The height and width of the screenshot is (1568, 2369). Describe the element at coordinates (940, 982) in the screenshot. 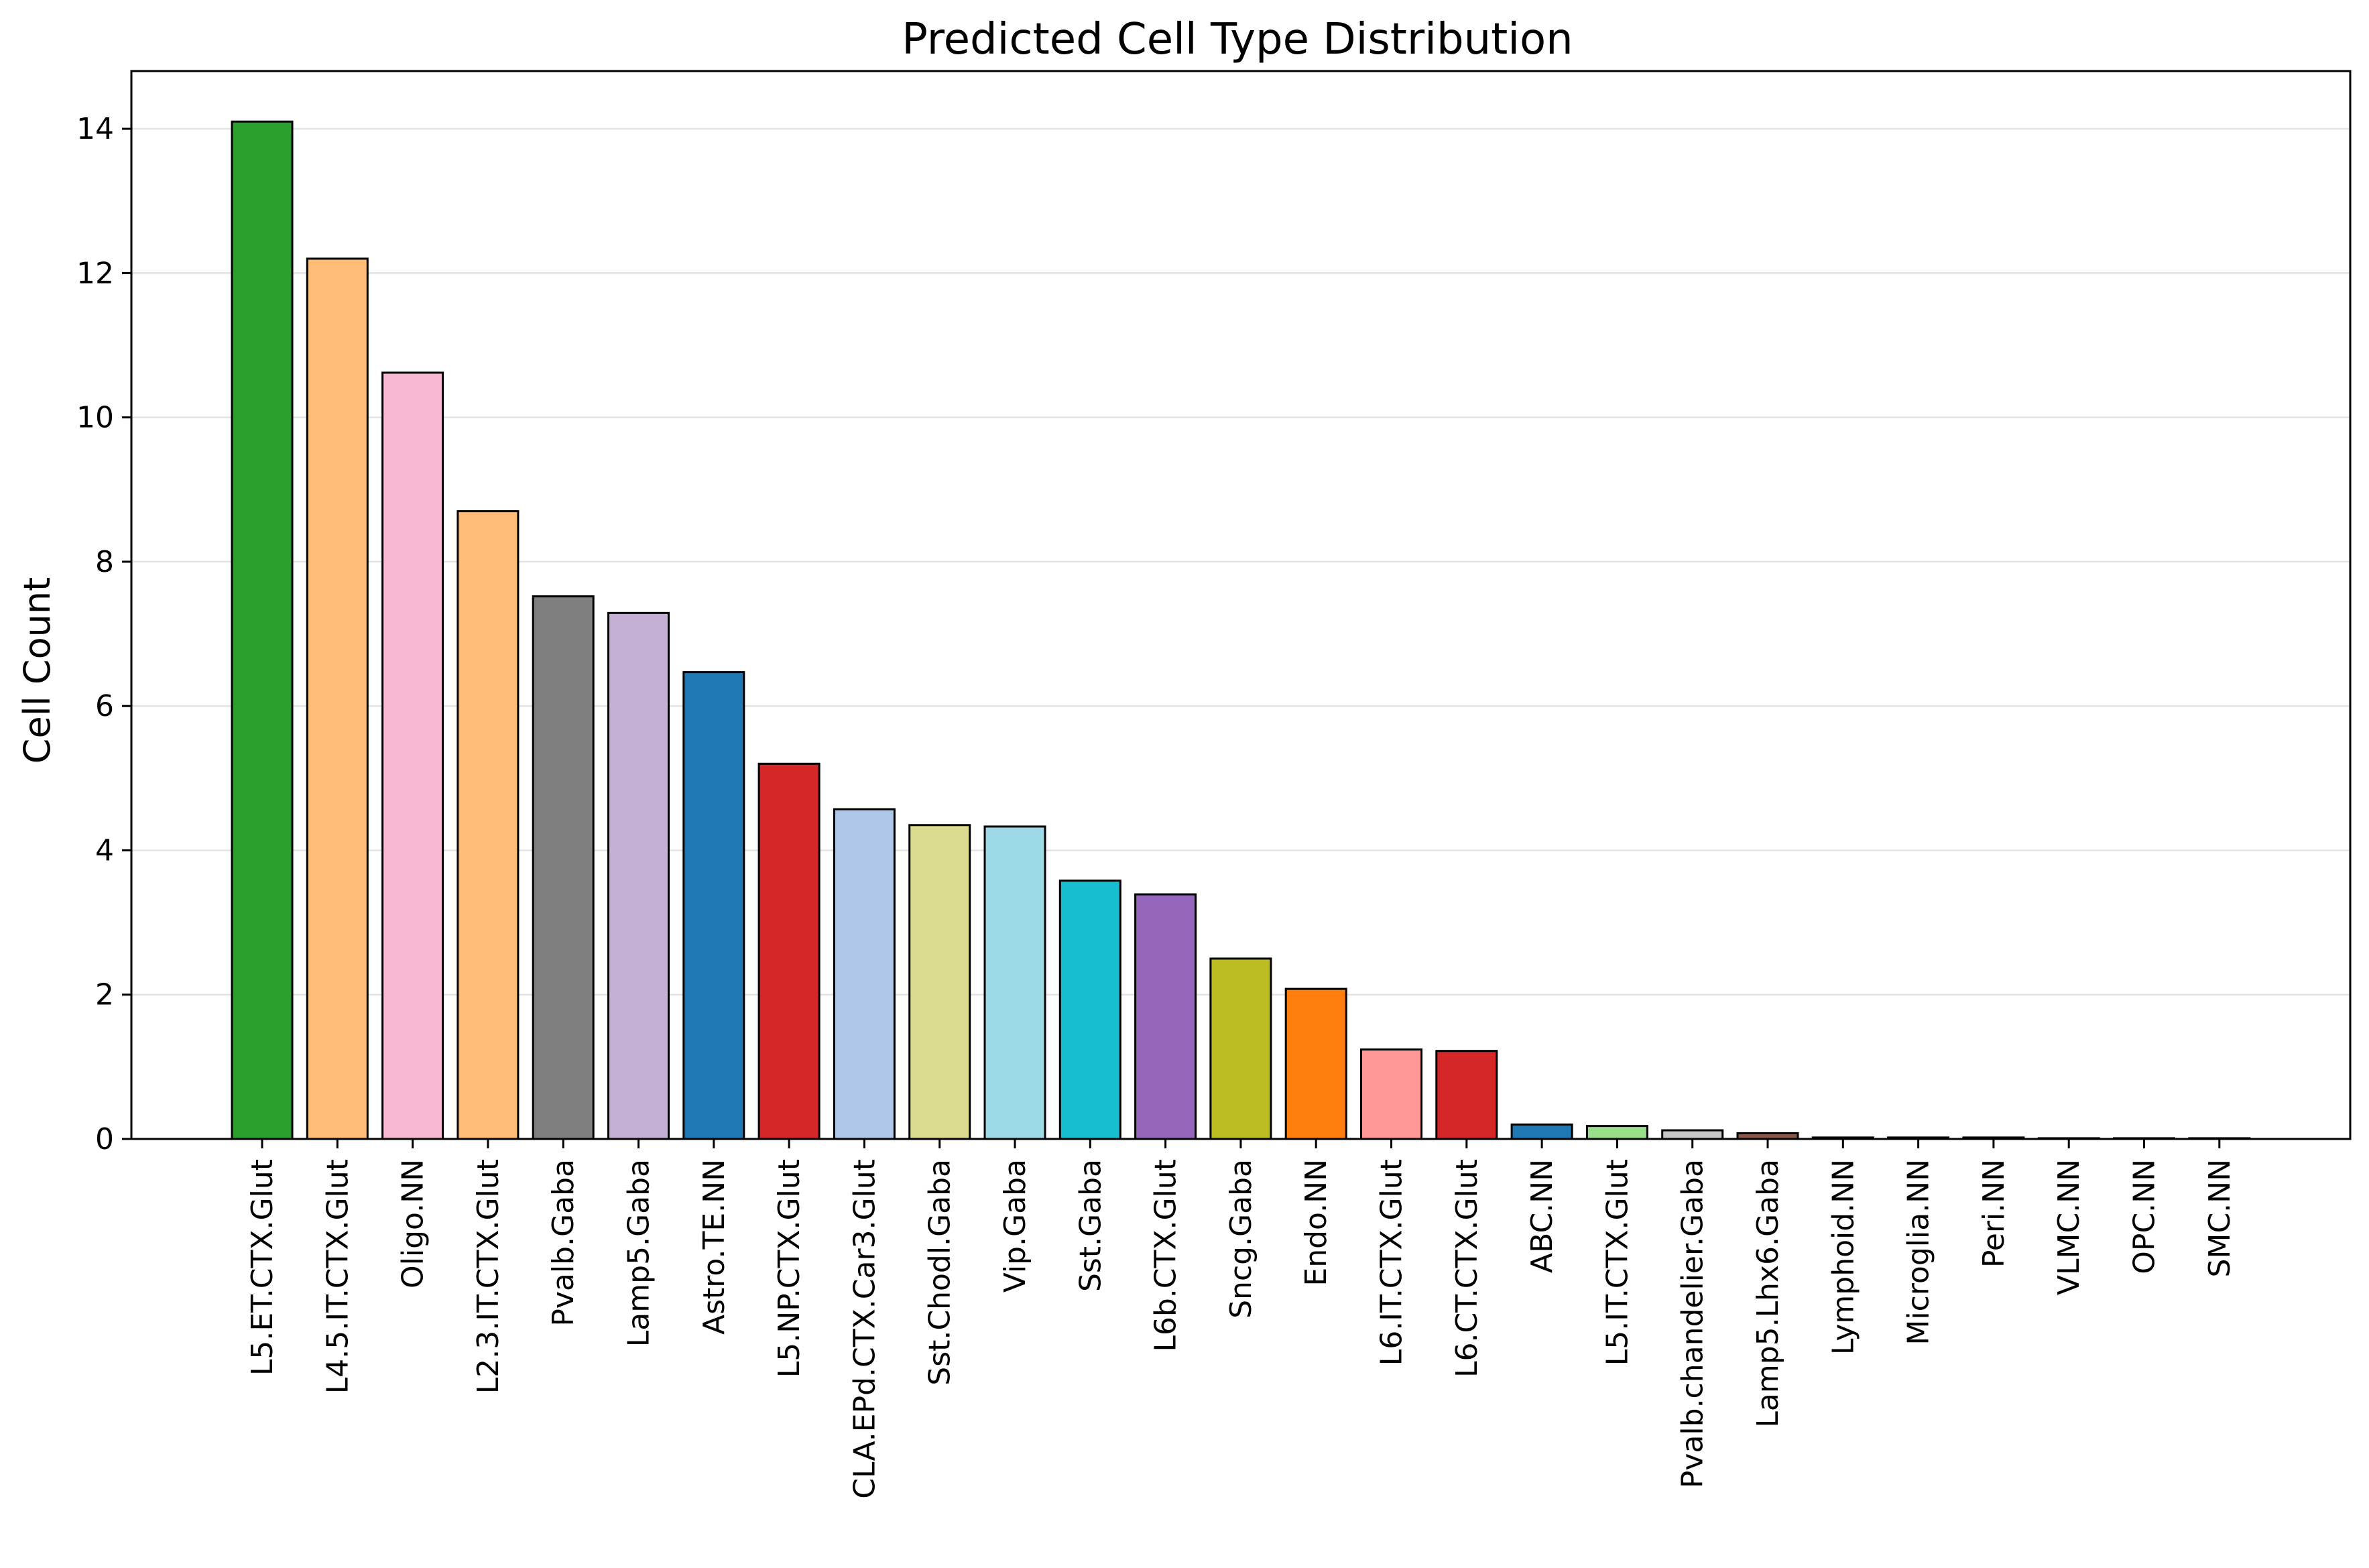

I see `bar-sst-chodl-gaba` at that location.